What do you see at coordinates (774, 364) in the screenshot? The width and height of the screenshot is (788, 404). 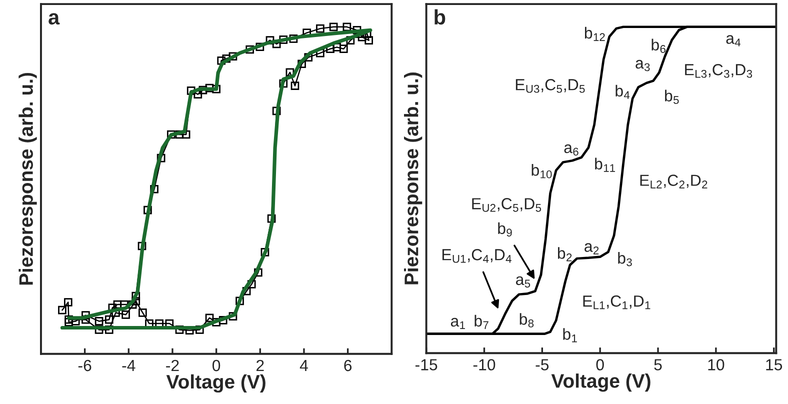 I see `x-tick-label: 15` at bounding box center [774, 364].